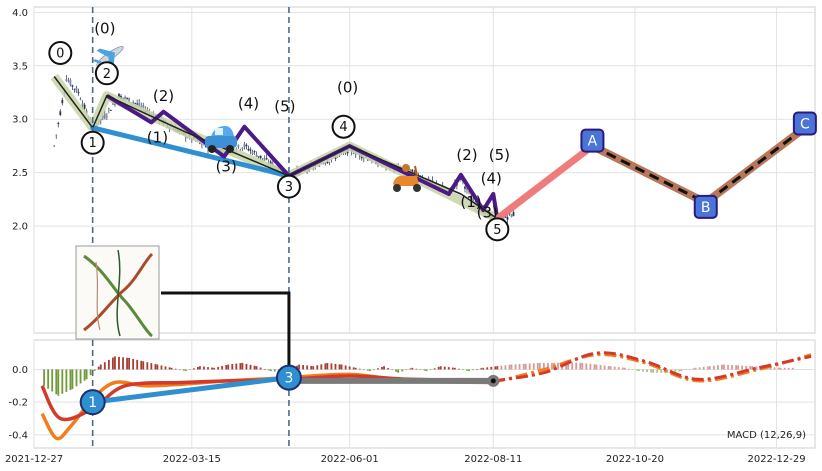  I want to click on macd-marker-circle, so click(92, 402).